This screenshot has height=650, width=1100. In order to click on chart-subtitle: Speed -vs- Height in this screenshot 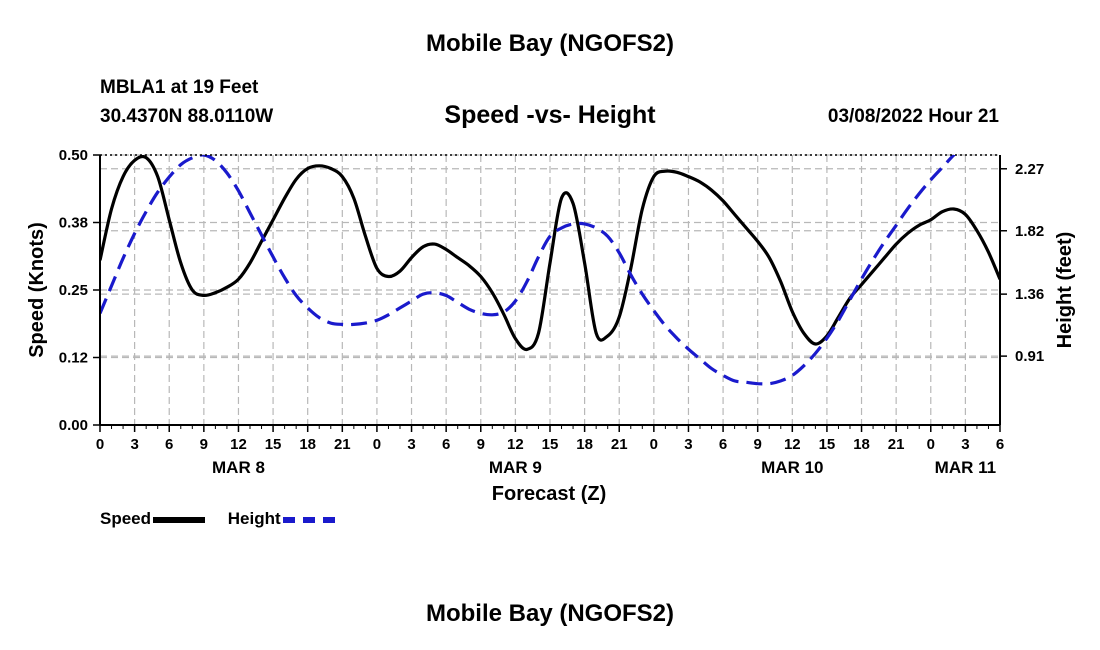, I will do `click(550, 115)`.